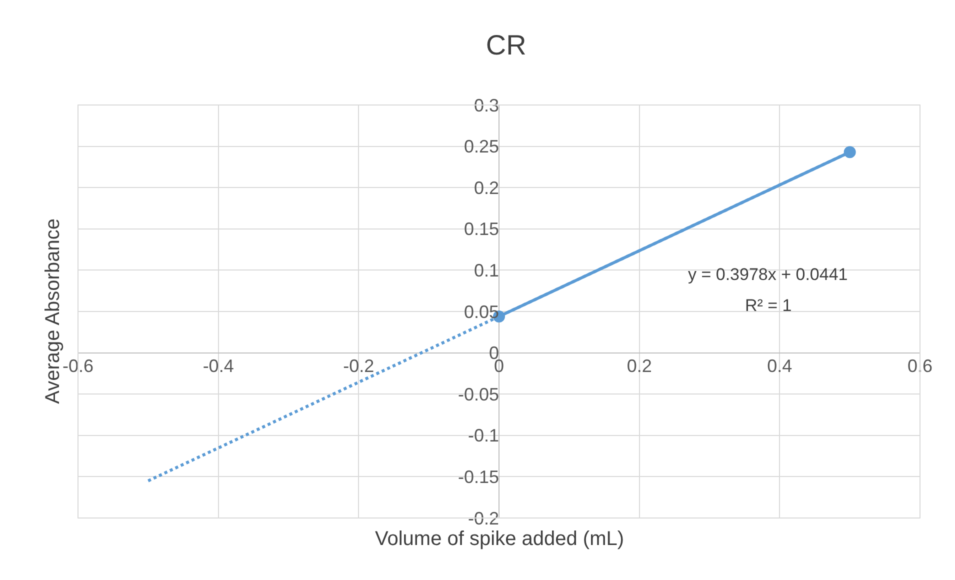 The height and width of the screenshot is (580, 955). I want to click on y-tick-label: -0.1, so click(483, 436).